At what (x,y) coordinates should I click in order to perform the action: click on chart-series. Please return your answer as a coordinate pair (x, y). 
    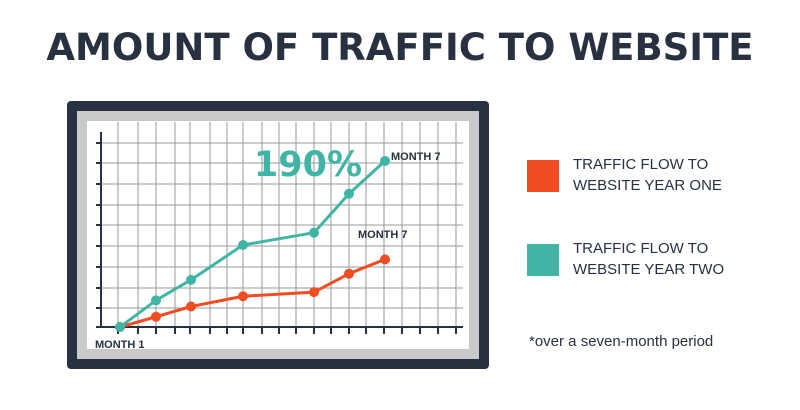
    Looking at the image, I should click on (252, 243).